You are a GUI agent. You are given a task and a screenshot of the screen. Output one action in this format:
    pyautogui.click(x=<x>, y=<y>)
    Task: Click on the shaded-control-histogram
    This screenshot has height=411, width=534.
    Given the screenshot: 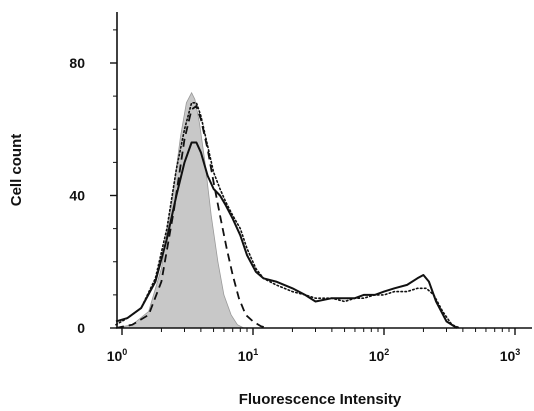 What is the action you would take?
    pyautogui.click(x=179, y=210)
    